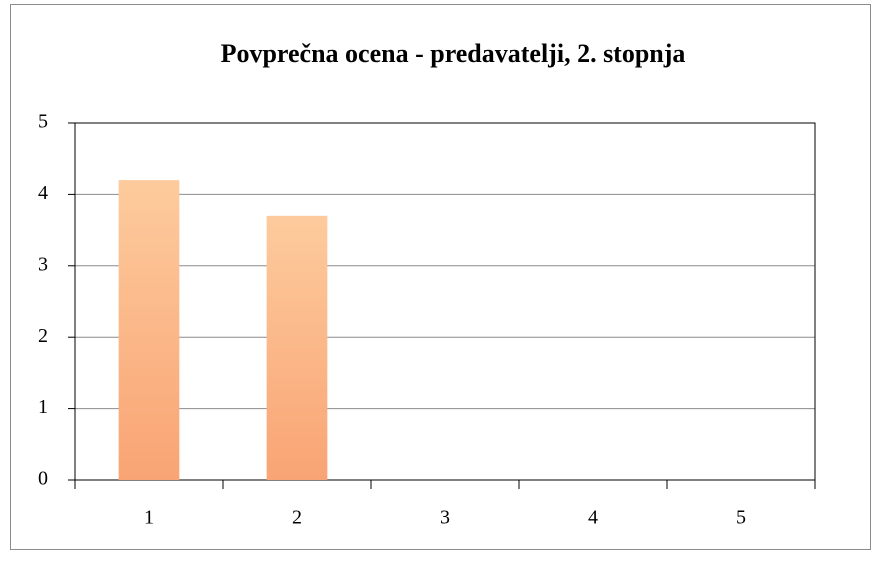 This screenshot has height=562, width=882. Describe the element at coordinates (43, 122) in the screenshot. I see `y-tick-label: 5` at that location.